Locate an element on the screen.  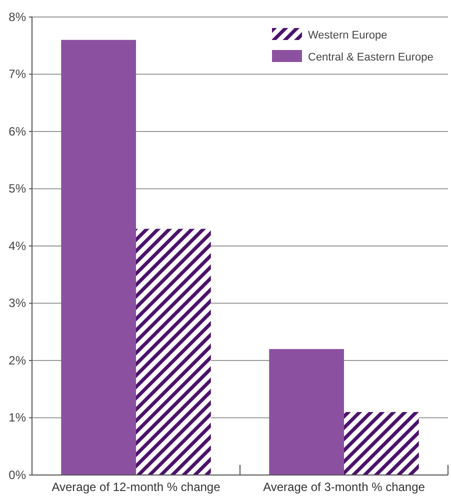
x-tick-label: Average of 3-month % change is located at coordinates (344, 487).